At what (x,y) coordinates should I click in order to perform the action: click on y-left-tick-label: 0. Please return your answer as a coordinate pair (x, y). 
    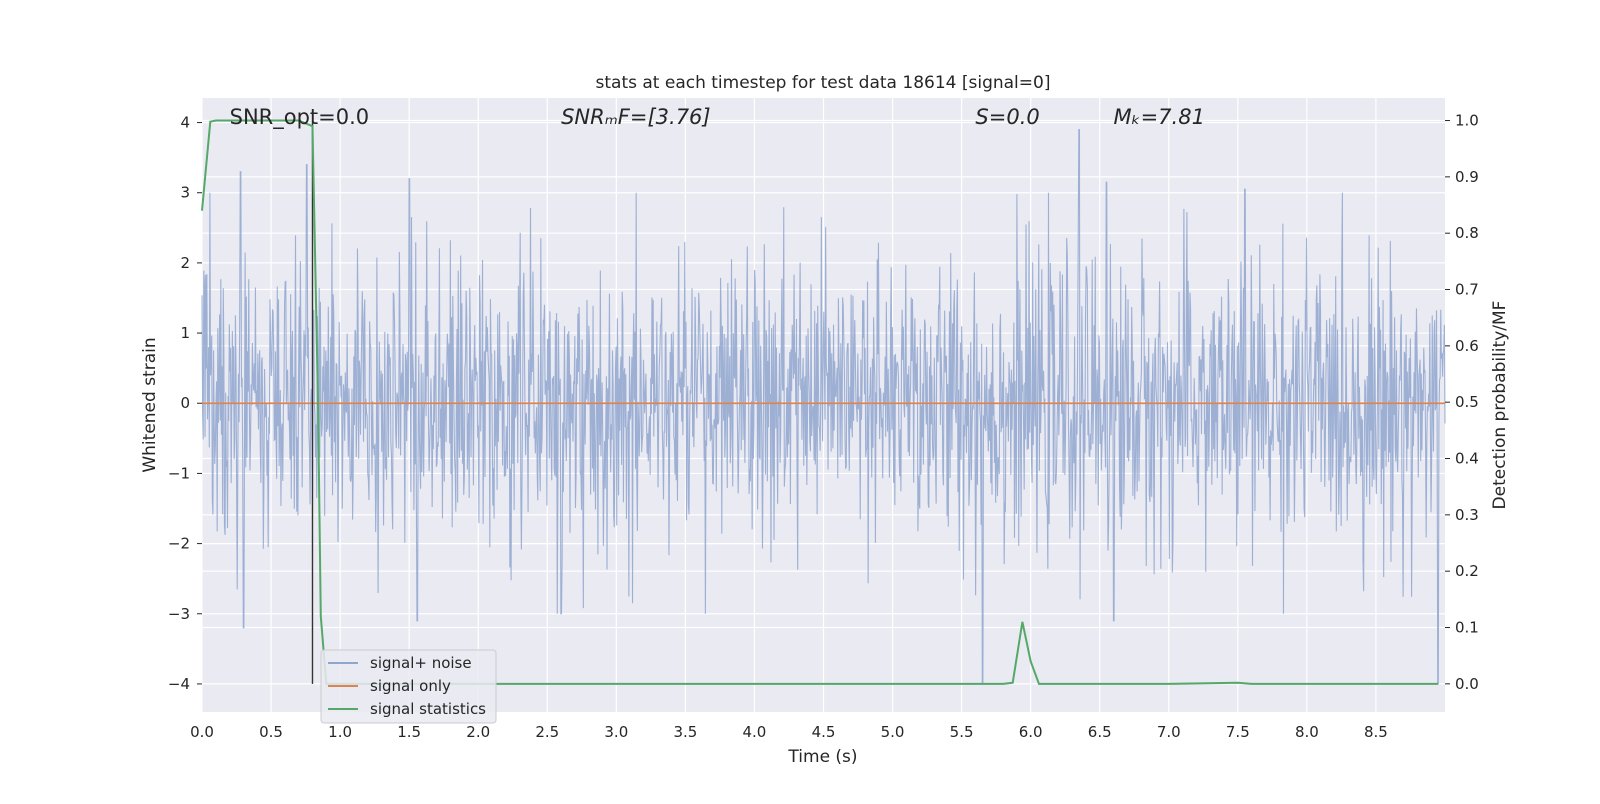
    Looking at the image, I should click on (185, 403).